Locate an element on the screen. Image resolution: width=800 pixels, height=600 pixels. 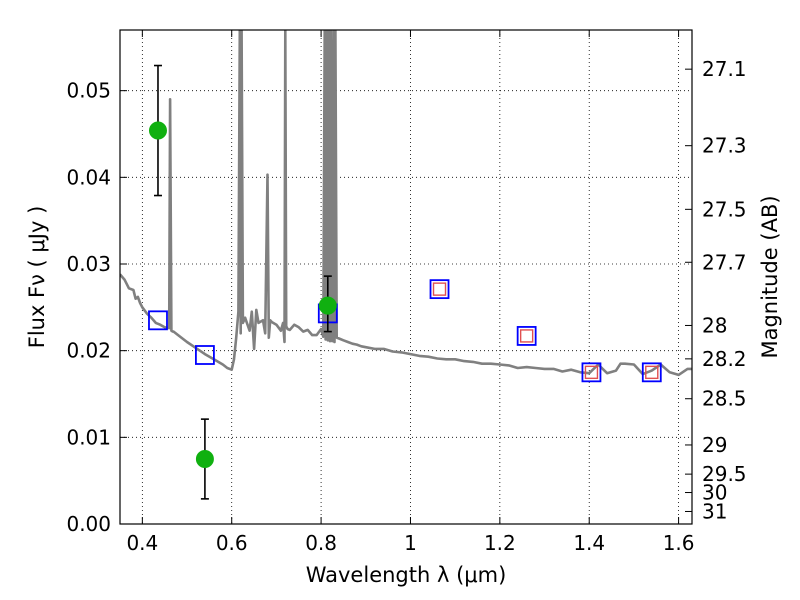
x-tick-label: 0.8 is located at coordinates (321, 543).